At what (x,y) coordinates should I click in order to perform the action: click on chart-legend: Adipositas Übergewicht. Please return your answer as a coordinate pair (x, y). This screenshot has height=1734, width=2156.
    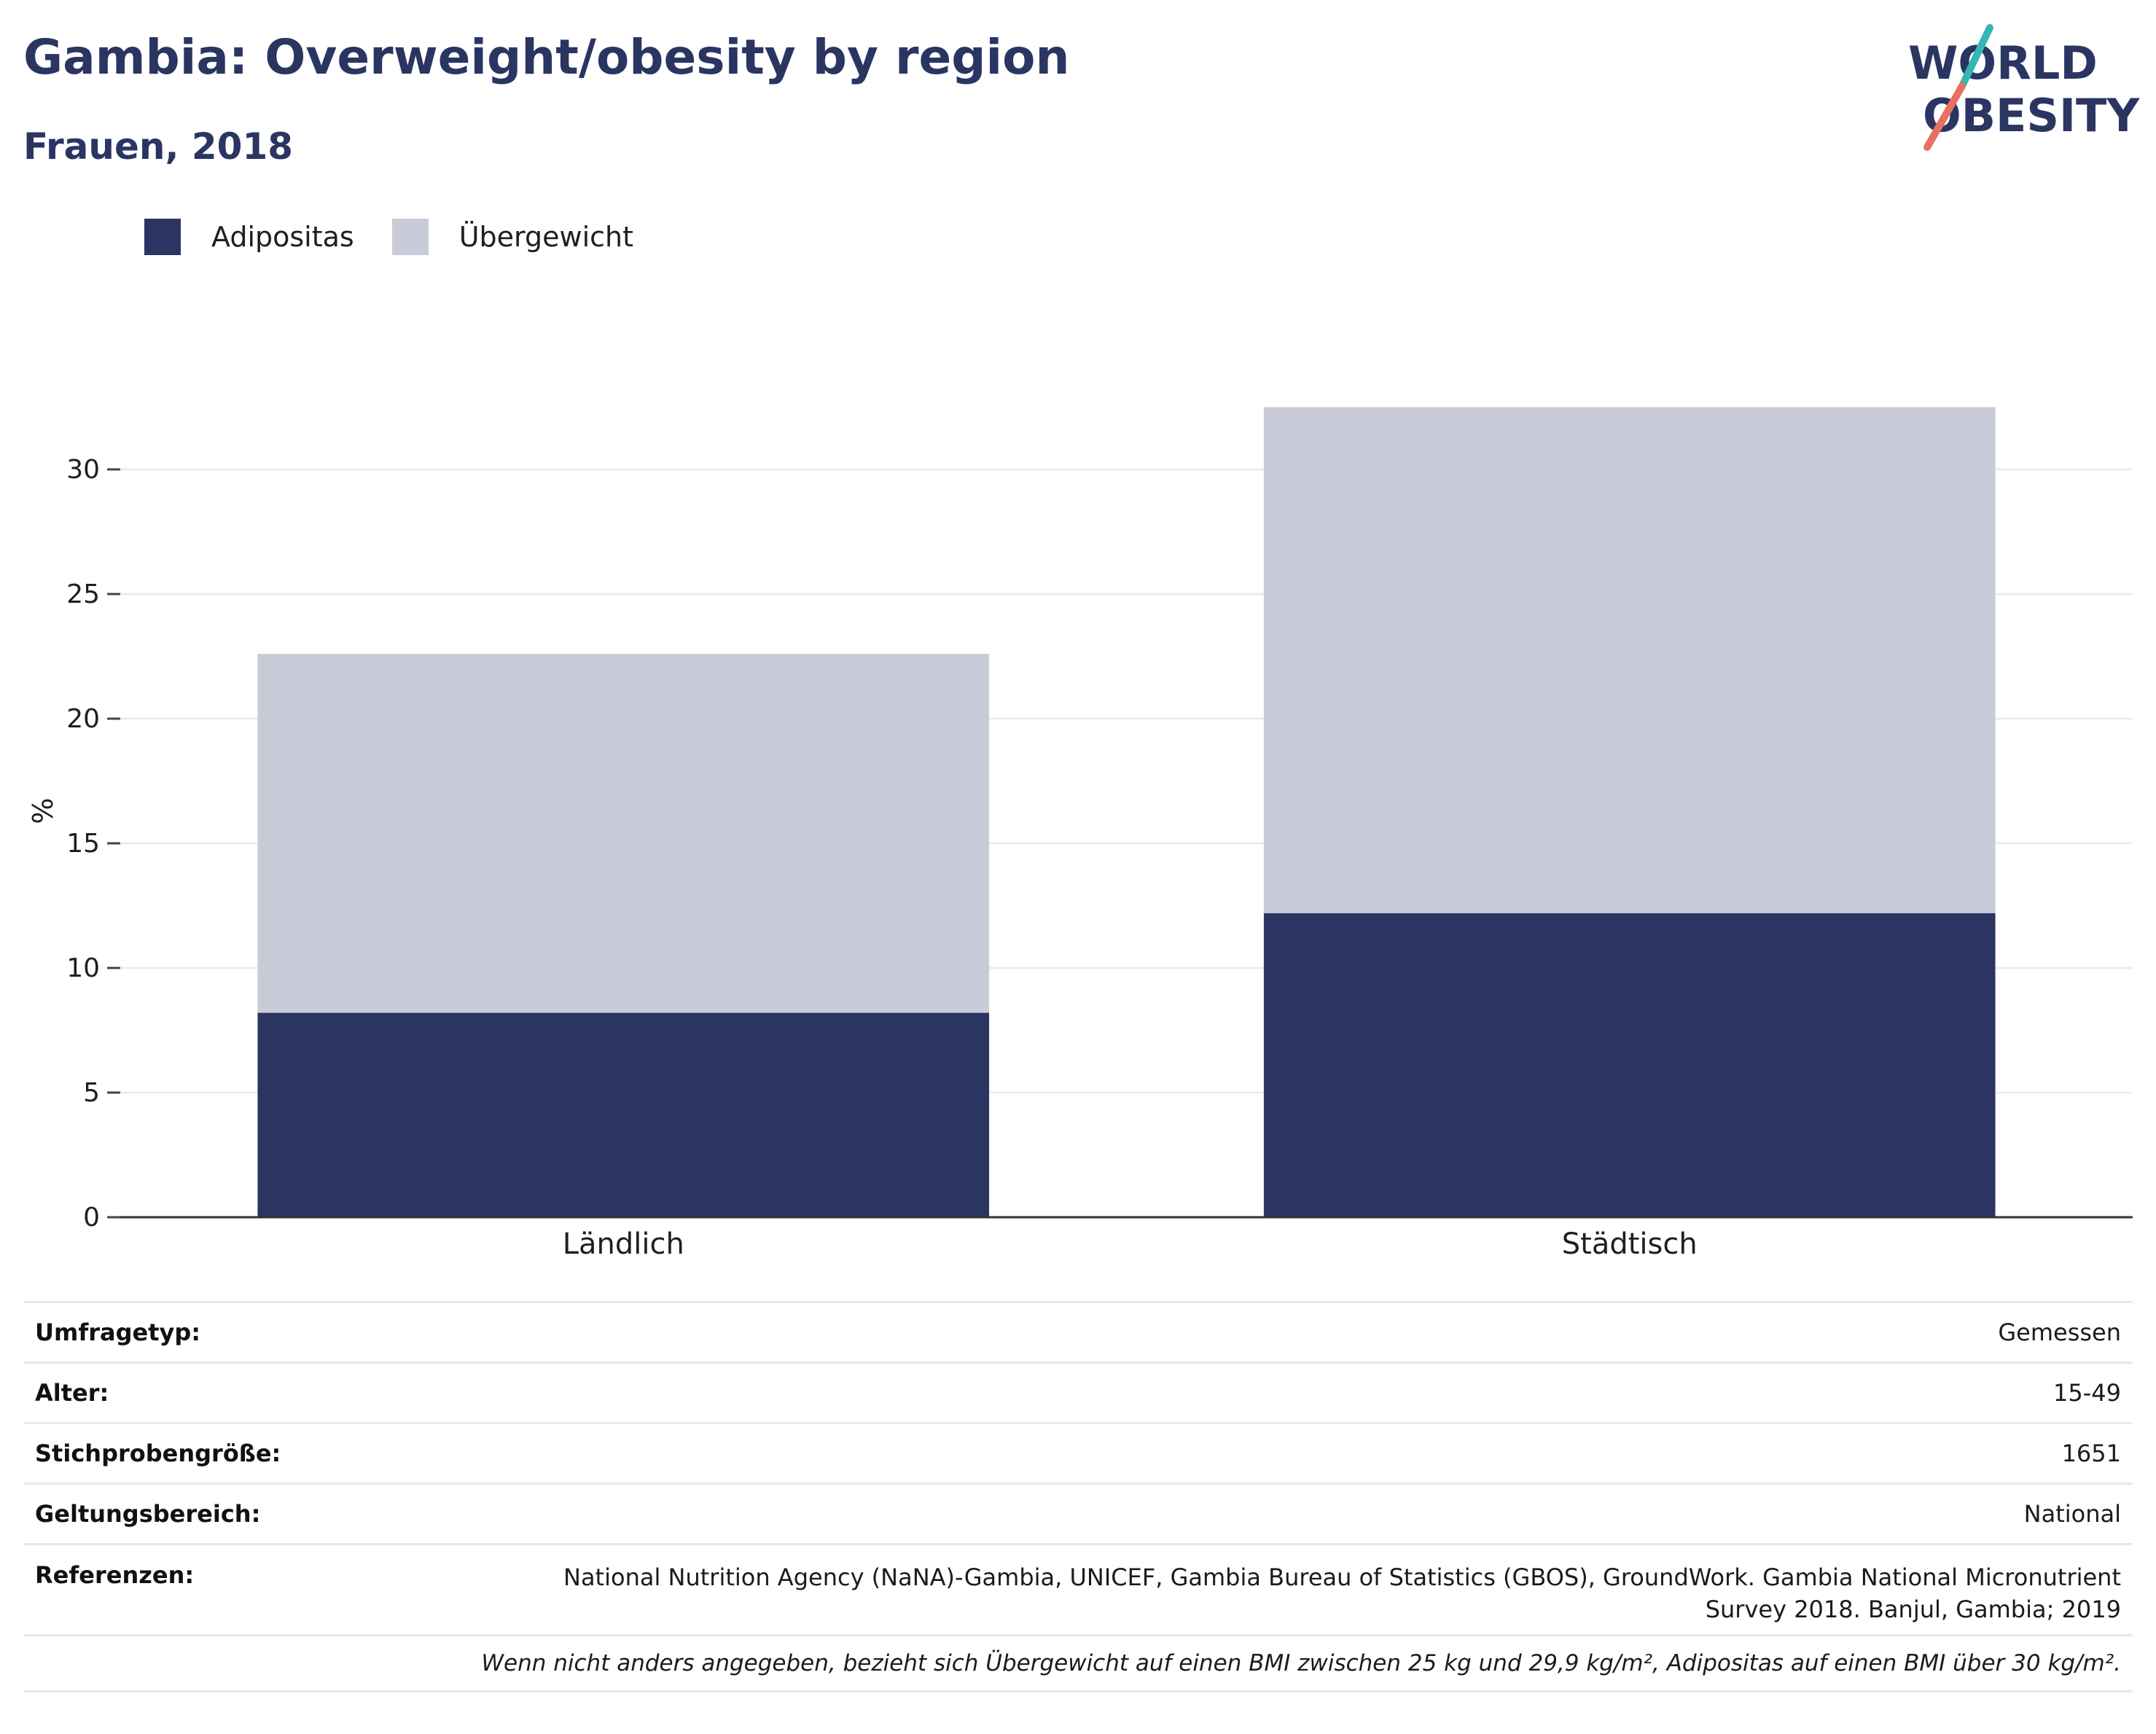
    Looking at the image, I should click on (408, 237).